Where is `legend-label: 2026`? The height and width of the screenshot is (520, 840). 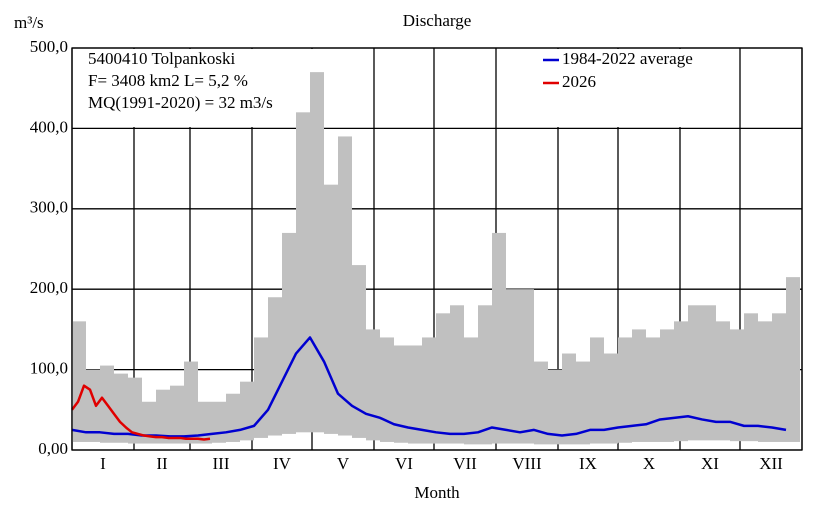 legend-label: 2026 is located at coordinates (579, 81).